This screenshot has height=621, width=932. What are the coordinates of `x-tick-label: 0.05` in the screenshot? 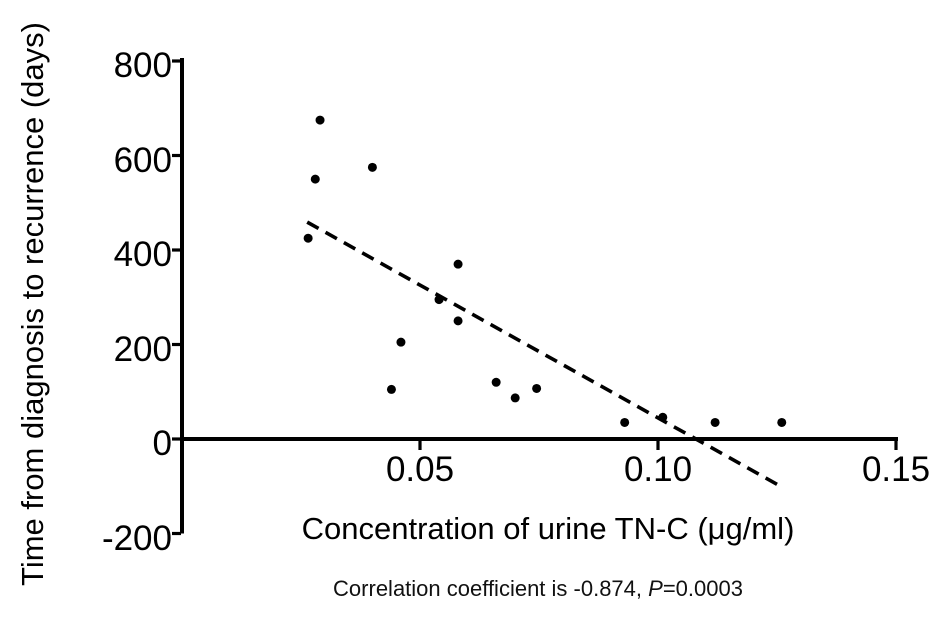 It's located at (420, 469).